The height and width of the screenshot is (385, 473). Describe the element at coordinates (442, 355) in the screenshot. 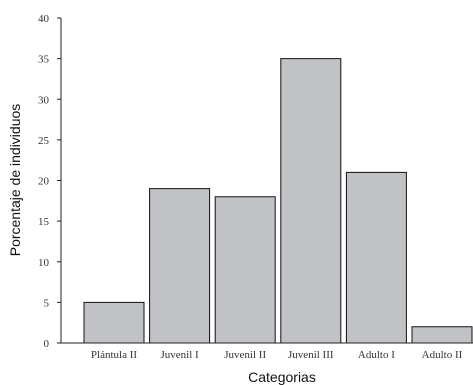

I see `x-tick-label: Adulto II` at that location.